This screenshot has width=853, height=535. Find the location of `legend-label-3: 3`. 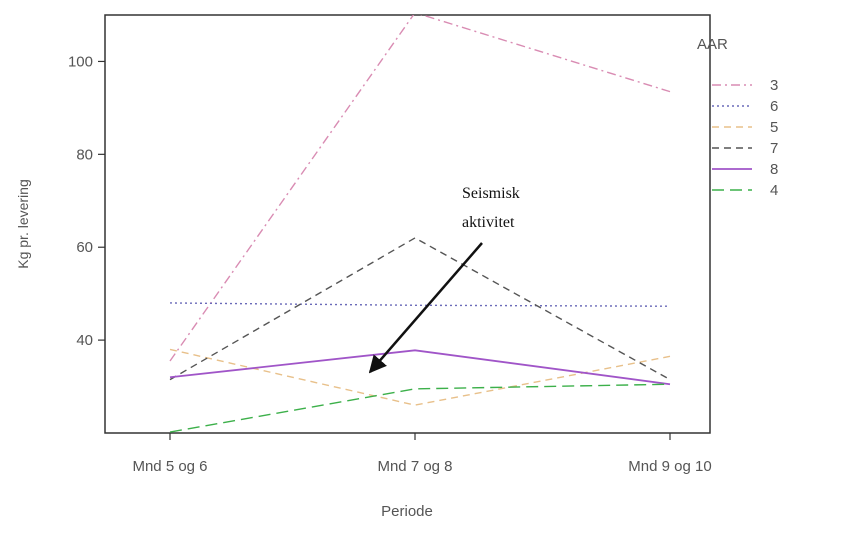

legend-label-3: 3 is located at coordinates (774, 85).